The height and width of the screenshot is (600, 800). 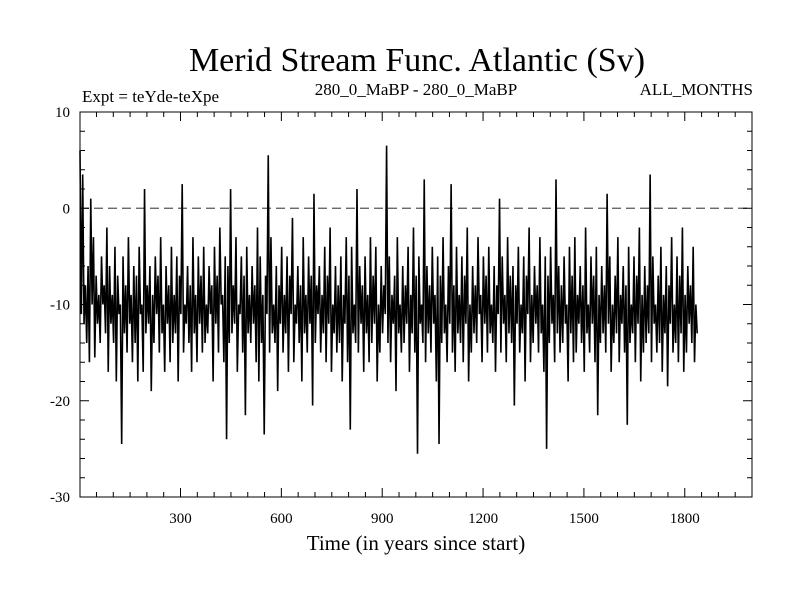 What do you see at coordinates (416, 543) in the screenshot?
I see `x-axis-label: Time (in years since start)` at bounding box center [416, 543].